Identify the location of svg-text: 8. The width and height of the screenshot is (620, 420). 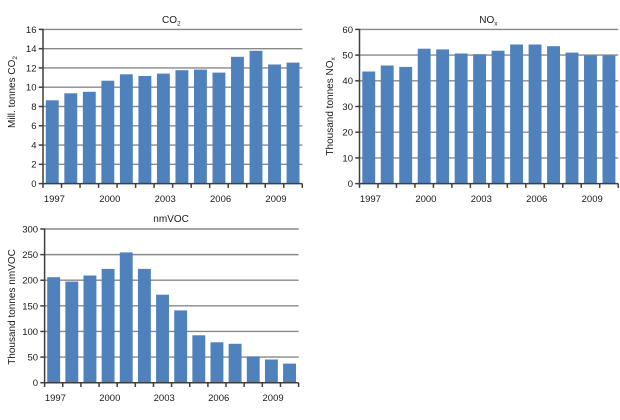
(33, 107).